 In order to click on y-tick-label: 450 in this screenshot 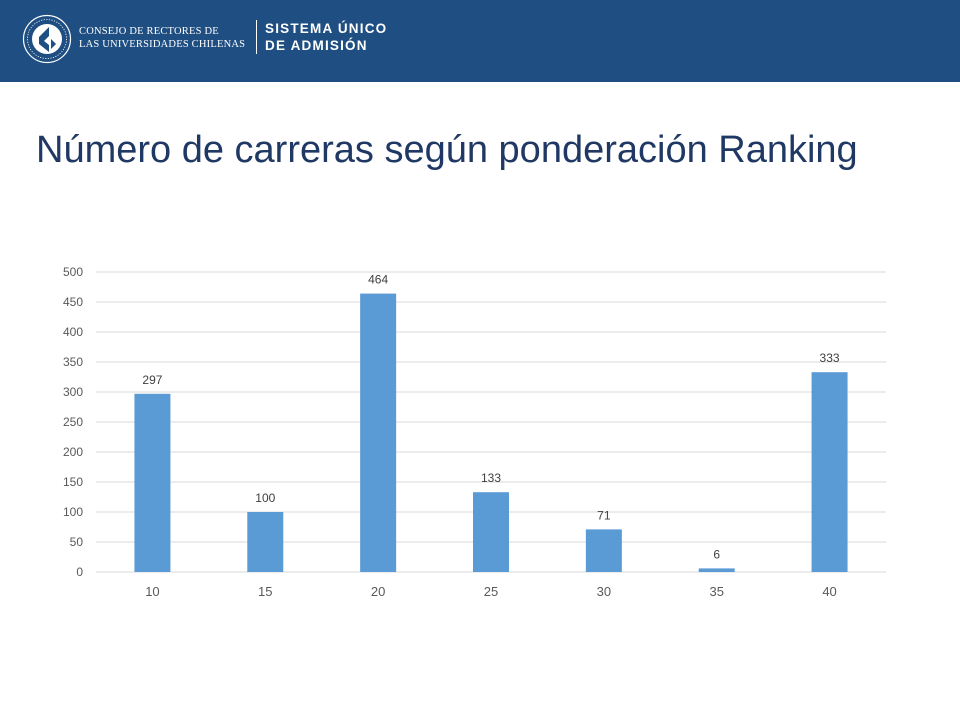, I will do `click(73, 302)`.